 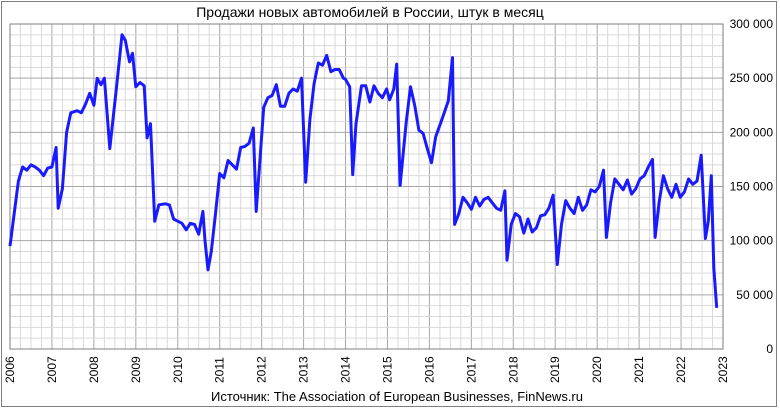 I want to click on x-tick-label: 2019, so click(x=555, y=369).